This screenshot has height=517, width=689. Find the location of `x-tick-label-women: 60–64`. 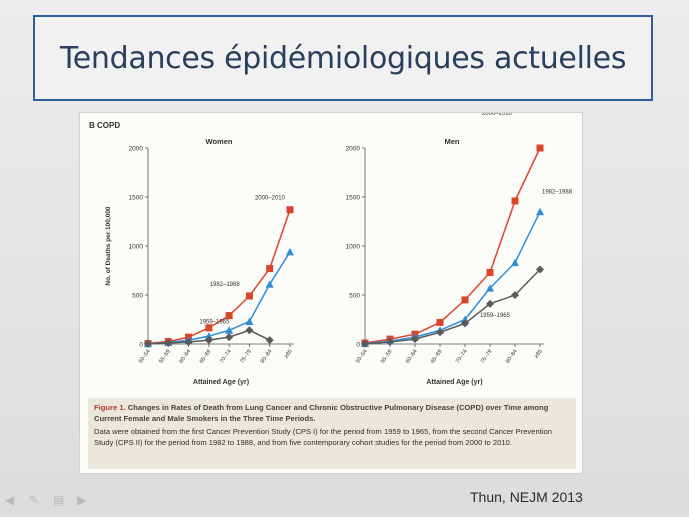

x-tick-label-women: 60–64 is located at coordinates (186, 357).